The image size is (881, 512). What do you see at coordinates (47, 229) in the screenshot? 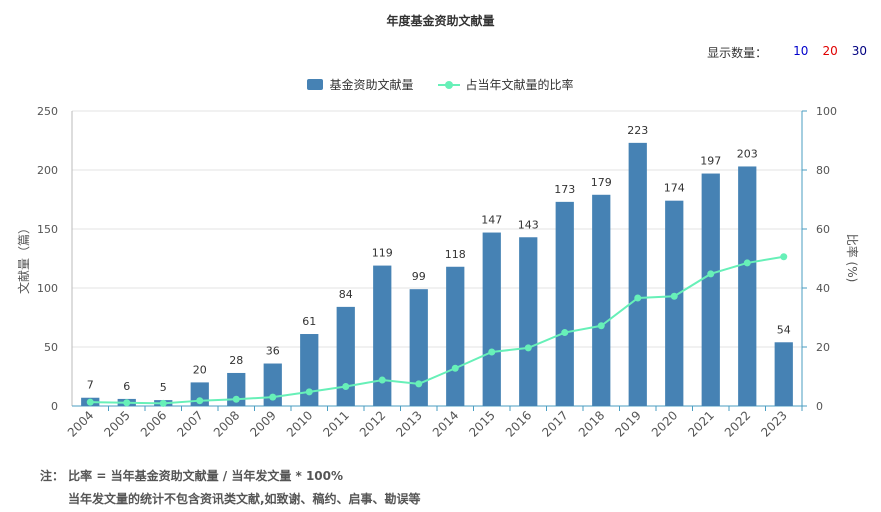
I see `y-tick-label-left: 150` at bounding box center [47, 229].